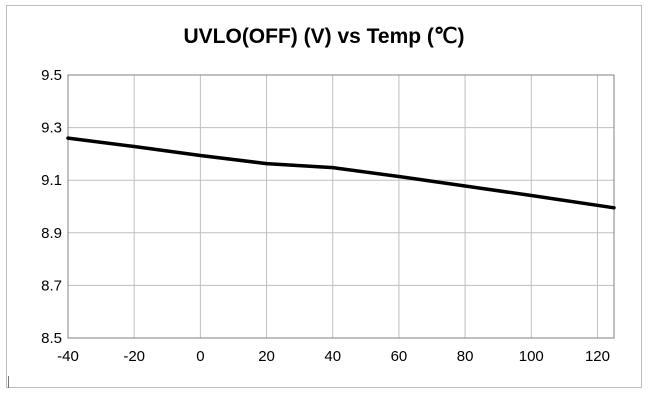 This screenshot has width=648, height=394. What do you see at coordinates (200, 356) in the screenshot?
I see `x-tick-label: 0` at bounding box center [200, 356].